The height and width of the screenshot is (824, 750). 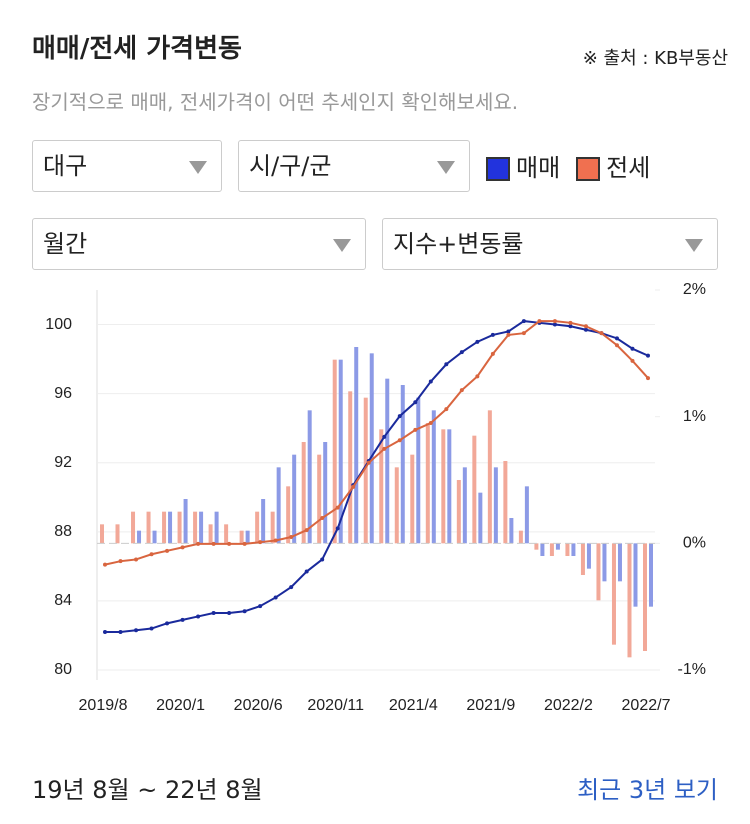 I want to click on y-tick-label: 84, so click(x=63, y=600).